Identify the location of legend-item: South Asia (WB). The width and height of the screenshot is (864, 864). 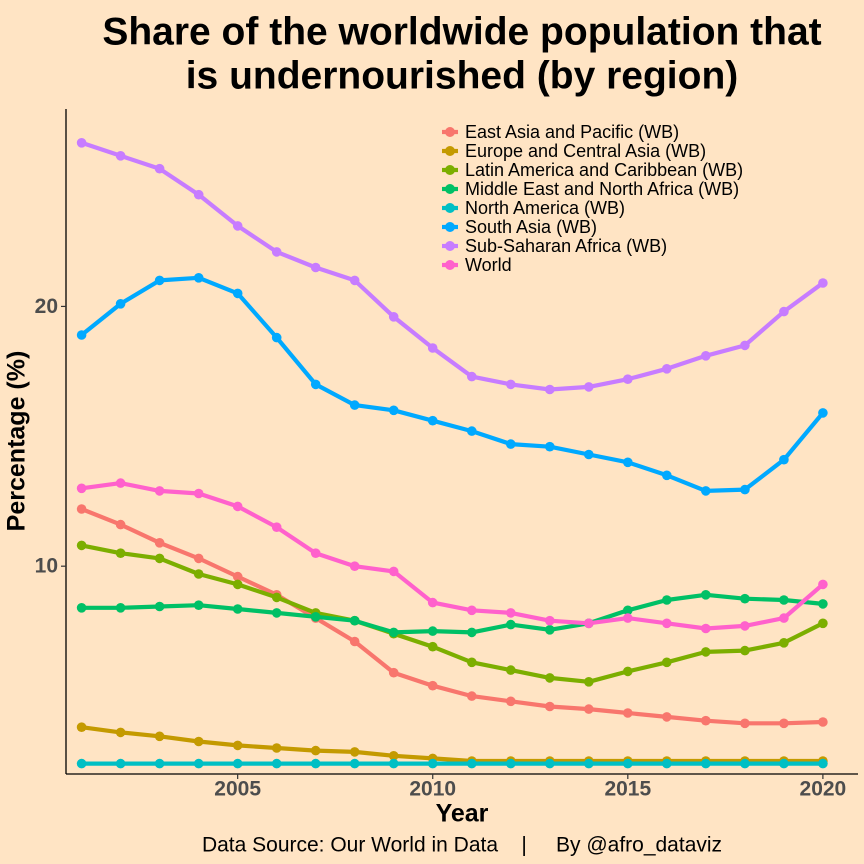
(519, 227).